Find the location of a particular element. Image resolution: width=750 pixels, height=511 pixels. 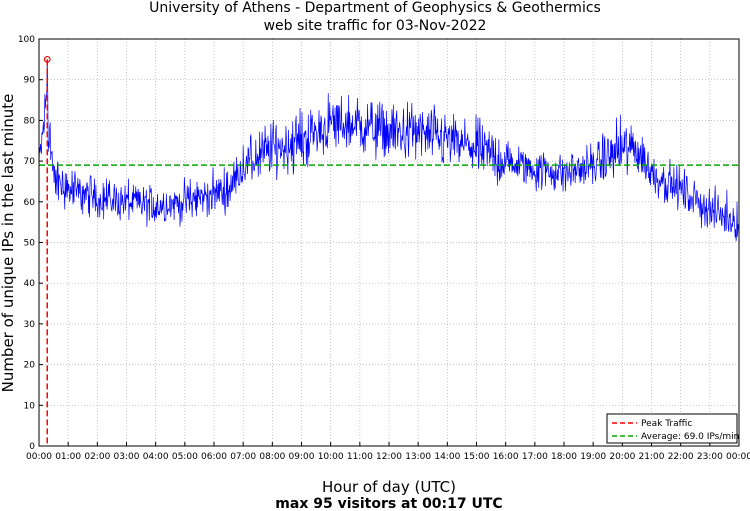

x-tick-label: 02:00 is located at coordinates (97, 457).